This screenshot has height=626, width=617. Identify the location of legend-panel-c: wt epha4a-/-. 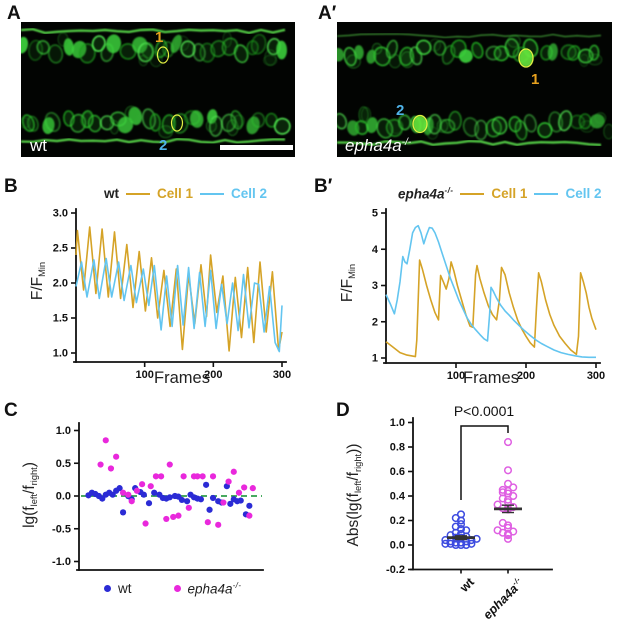
(172, 589).